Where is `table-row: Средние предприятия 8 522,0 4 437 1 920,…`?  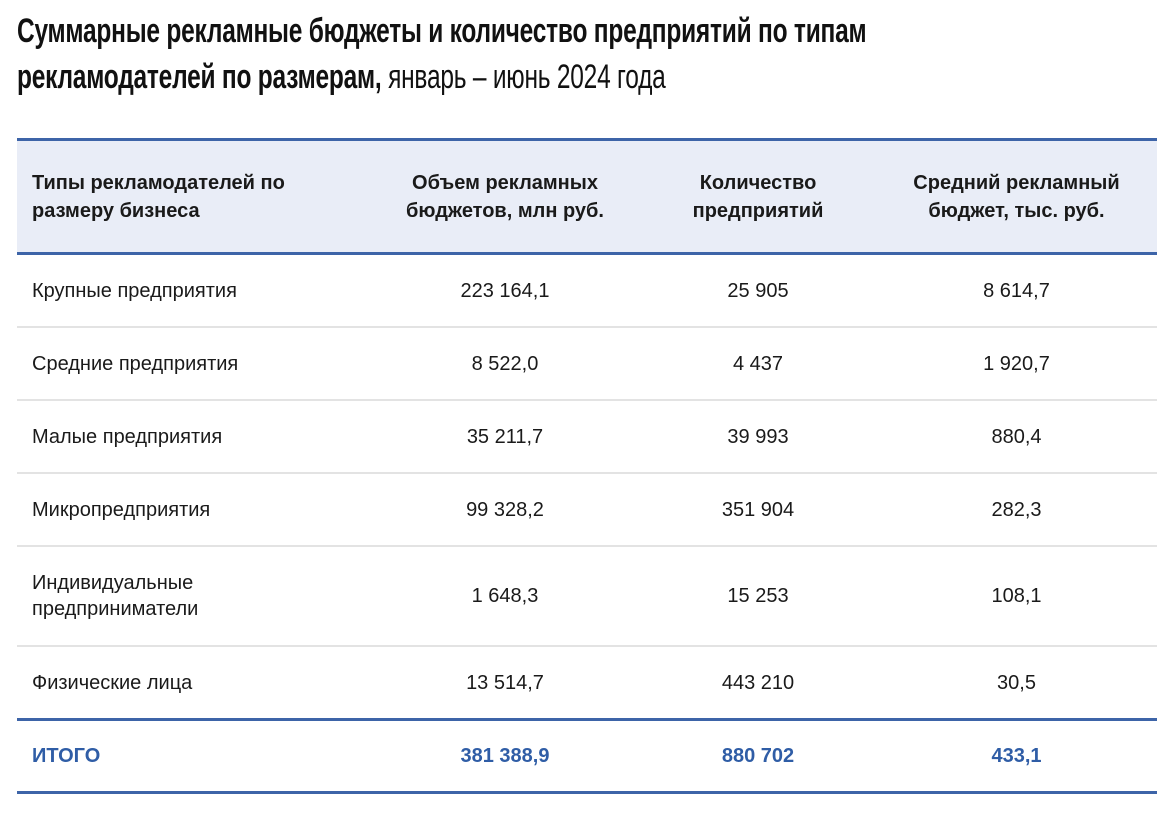
table-row: Средние предприятия 8 522,0 4 437 1 920,… is located at coordinates (587, 364).